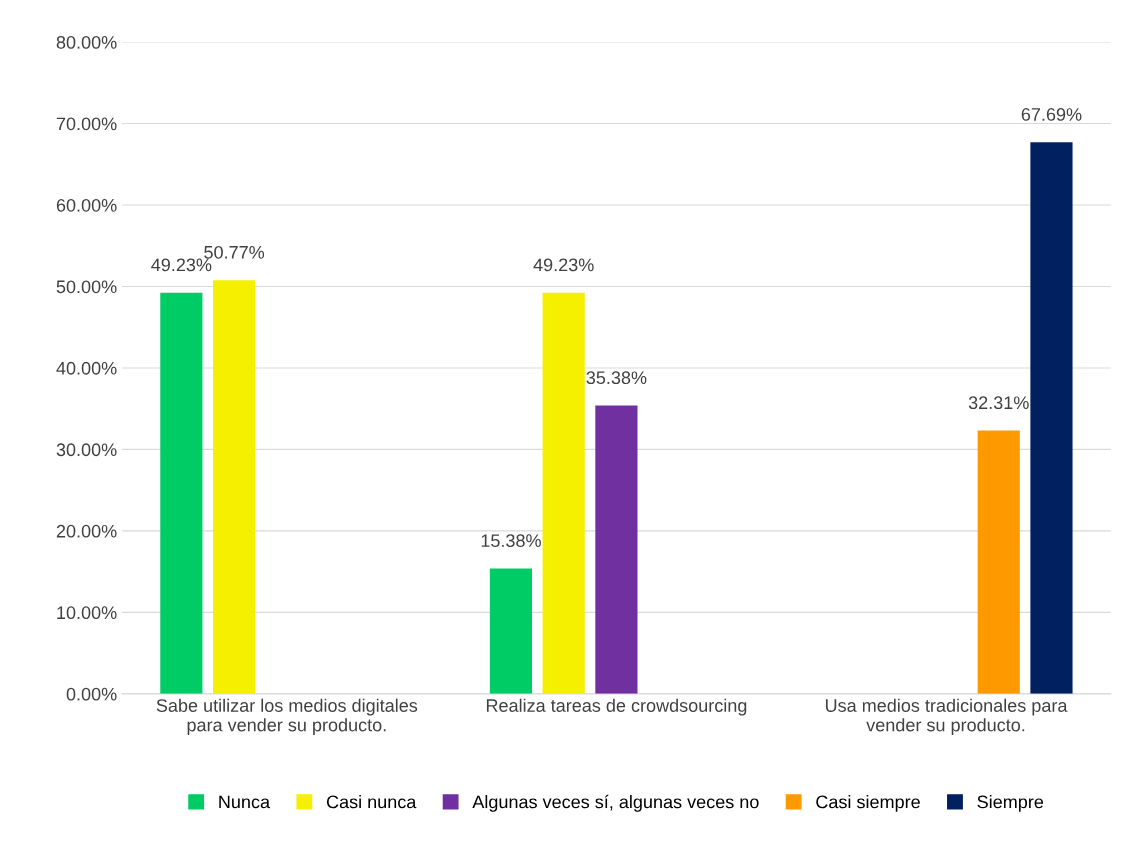  What do you see at coordinates (86, 124) in the screenshot?
I see `y-tick-label: 70.00%` at bounding box center [86, 124].